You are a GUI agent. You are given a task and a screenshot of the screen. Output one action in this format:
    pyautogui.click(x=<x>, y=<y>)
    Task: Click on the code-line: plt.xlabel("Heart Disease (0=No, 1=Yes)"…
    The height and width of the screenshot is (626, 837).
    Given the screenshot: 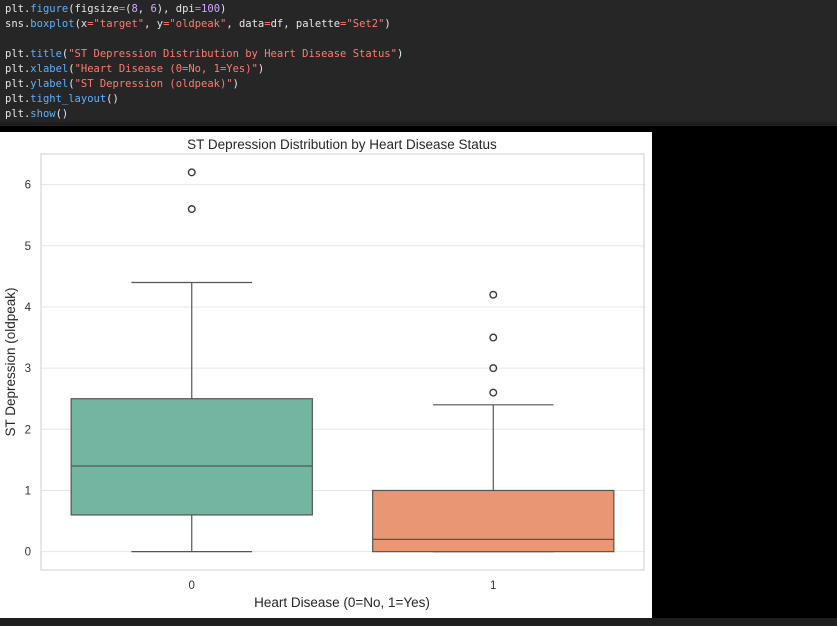 What is the action you would take?
    pyautogui.click(x=134, y=69)
    